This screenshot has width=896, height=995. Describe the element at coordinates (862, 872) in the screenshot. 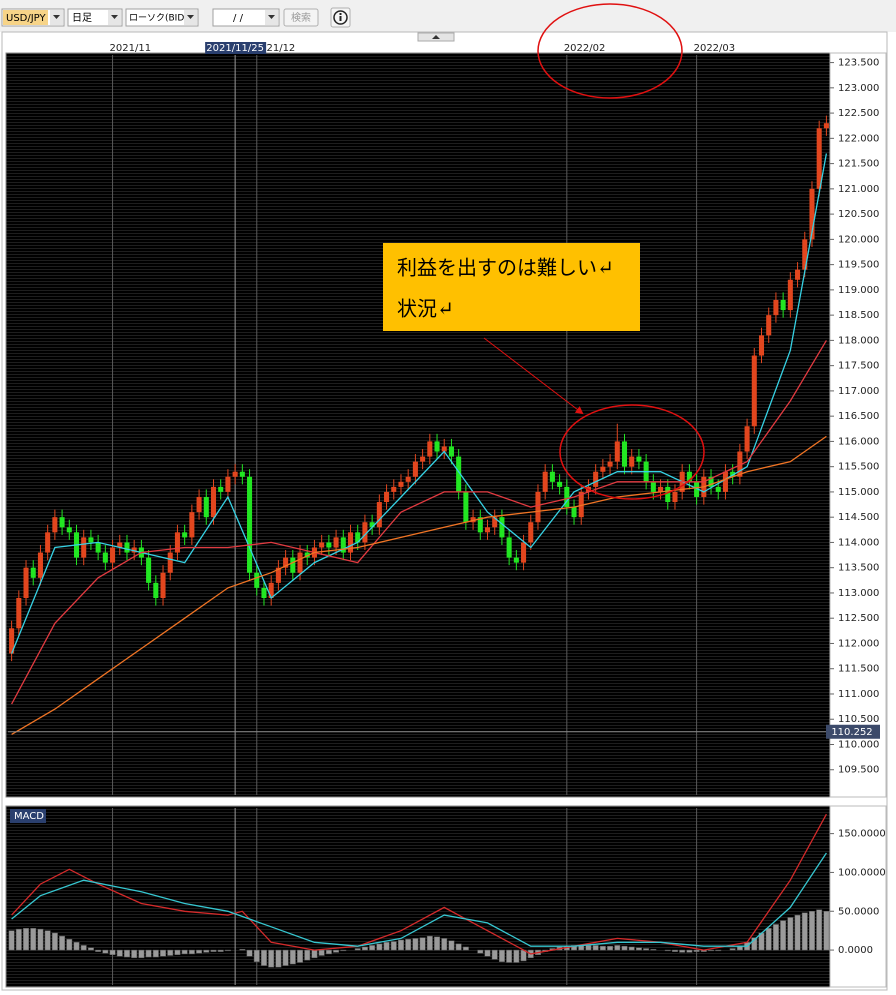

I see `y-tick-label: 100.0000` at that location.